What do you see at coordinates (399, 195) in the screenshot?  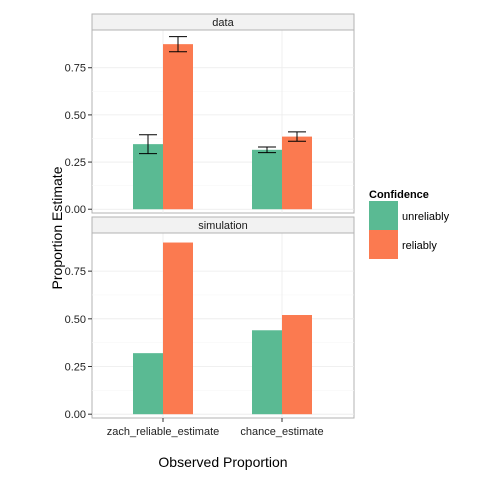 I see `legend-title: Confidence` at bounding box center [399, 195].